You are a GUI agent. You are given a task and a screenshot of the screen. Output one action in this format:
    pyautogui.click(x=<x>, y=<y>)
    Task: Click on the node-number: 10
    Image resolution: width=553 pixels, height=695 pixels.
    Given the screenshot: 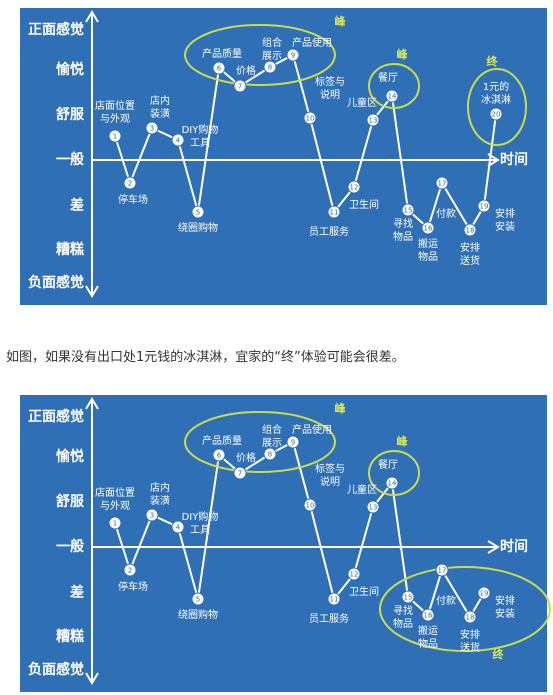 What is the action you would take?
    pyautogui.click(x=310, y=506)
    